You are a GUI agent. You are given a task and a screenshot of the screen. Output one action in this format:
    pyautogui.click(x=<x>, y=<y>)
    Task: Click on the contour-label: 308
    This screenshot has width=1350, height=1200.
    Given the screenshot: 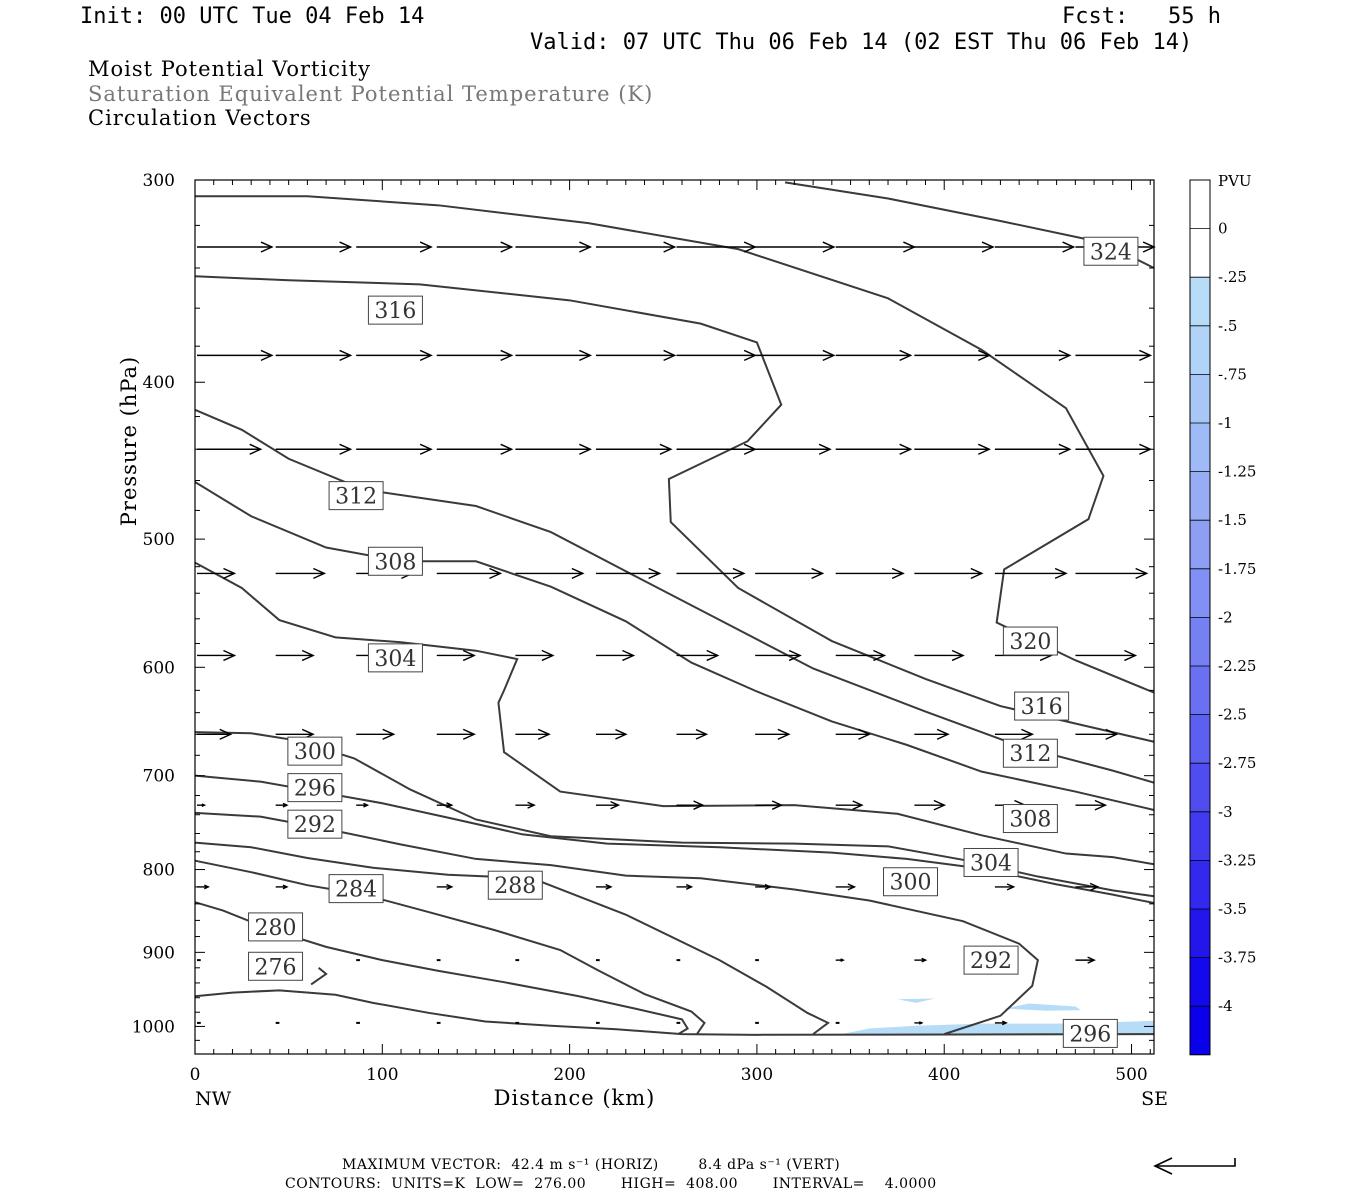 What is the action you would take?
    pyautogui.click(x=395, y=562)
    